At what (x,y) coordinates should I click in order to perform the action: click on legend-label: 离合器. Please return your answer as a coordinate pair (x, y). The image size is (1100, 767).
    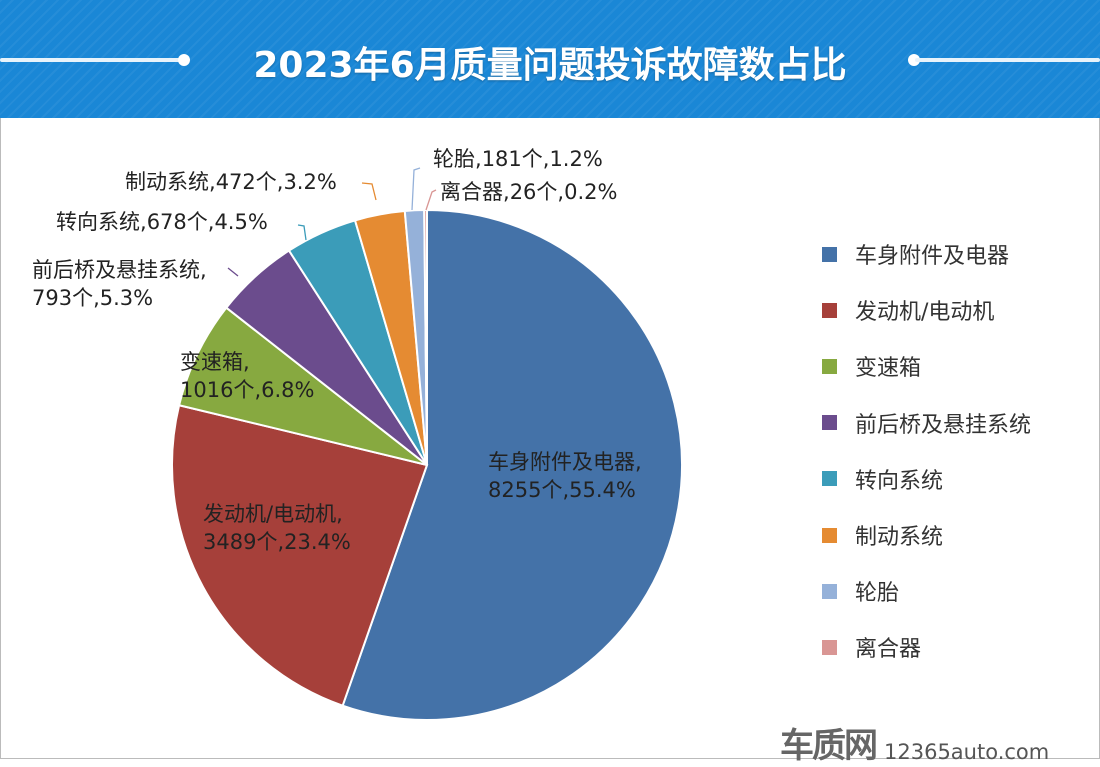
    Looking at the image, I should click on (888, 650).